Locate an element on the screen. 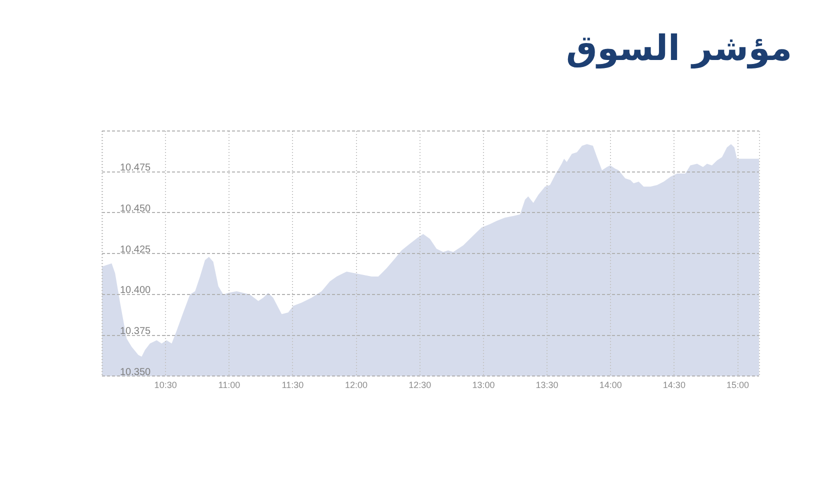 The height and width of the screenshot is (479, 830). x-tick-label: 11:30 is located at coordinates (293, 385).